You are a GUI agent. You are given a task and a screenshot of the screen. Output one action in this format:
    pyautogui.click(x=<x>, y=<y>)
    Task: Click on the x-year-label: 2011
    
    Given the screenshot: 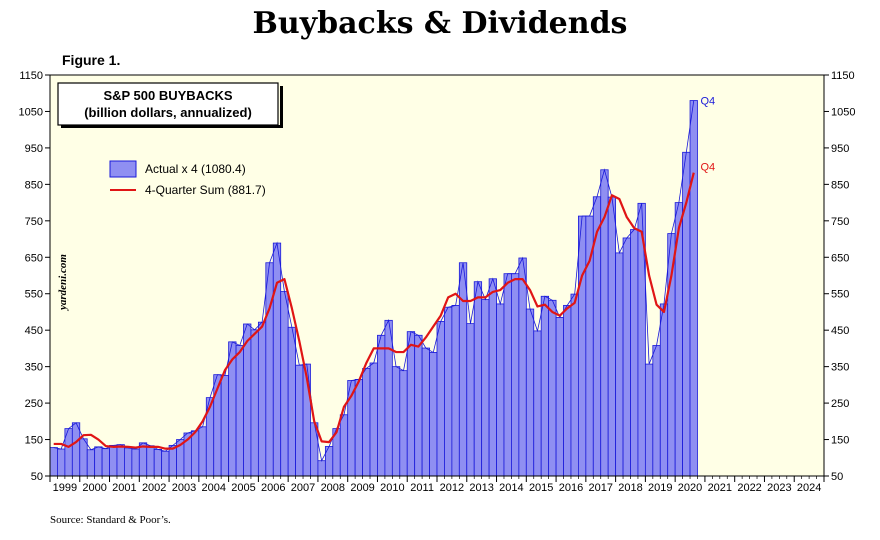 What is the action you would take?
    pyautogui.click(x=422, y=488)
    